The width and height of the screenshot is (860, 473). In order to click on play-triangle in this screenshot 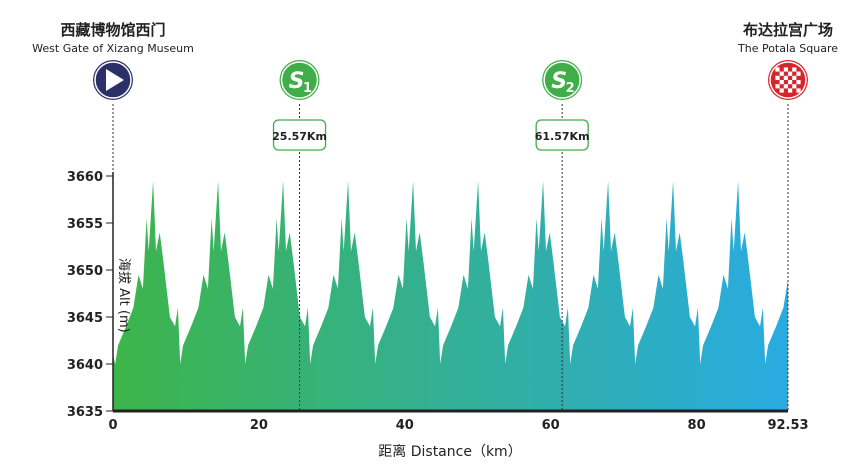, I will do `click(115, 80)`.